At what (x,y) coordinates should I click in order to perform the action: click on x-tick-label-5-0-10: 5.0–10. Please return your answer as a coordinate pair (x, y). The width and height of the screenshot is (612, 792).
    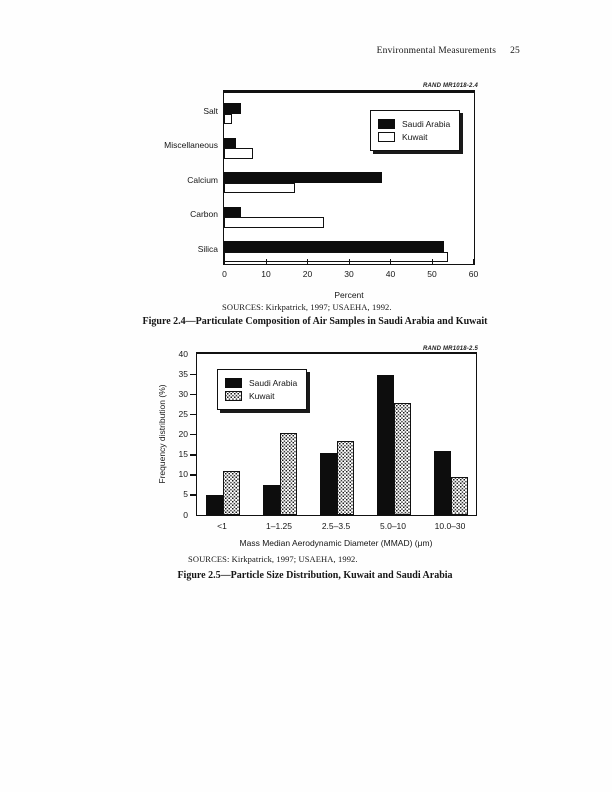
    Looking at the image, I should click on (393, 526).